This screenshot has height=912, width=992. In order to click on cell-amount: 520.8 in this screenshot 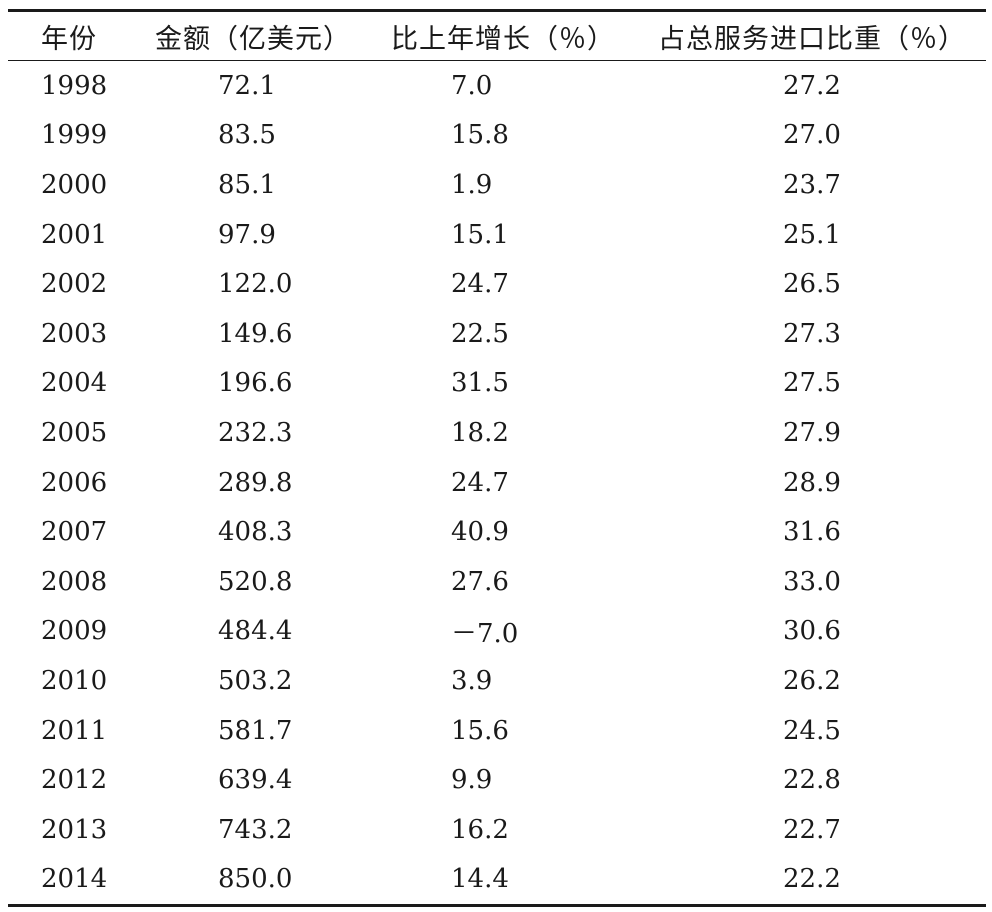, I will do `click(255, 581)`.